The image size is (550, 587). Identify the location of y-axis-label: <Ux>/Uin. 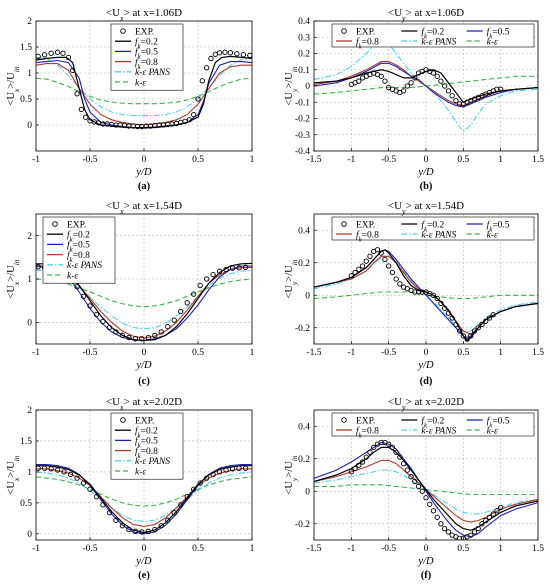
(13, 85).